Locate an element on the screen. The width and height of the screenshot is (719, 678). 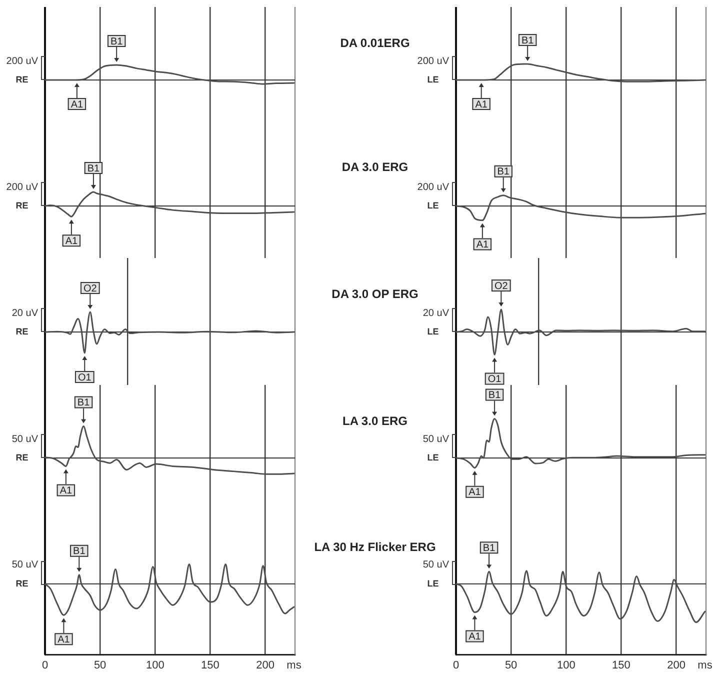
chart-title: LA 30 Hz Flicker ERG is located at coordinates (375, 547).